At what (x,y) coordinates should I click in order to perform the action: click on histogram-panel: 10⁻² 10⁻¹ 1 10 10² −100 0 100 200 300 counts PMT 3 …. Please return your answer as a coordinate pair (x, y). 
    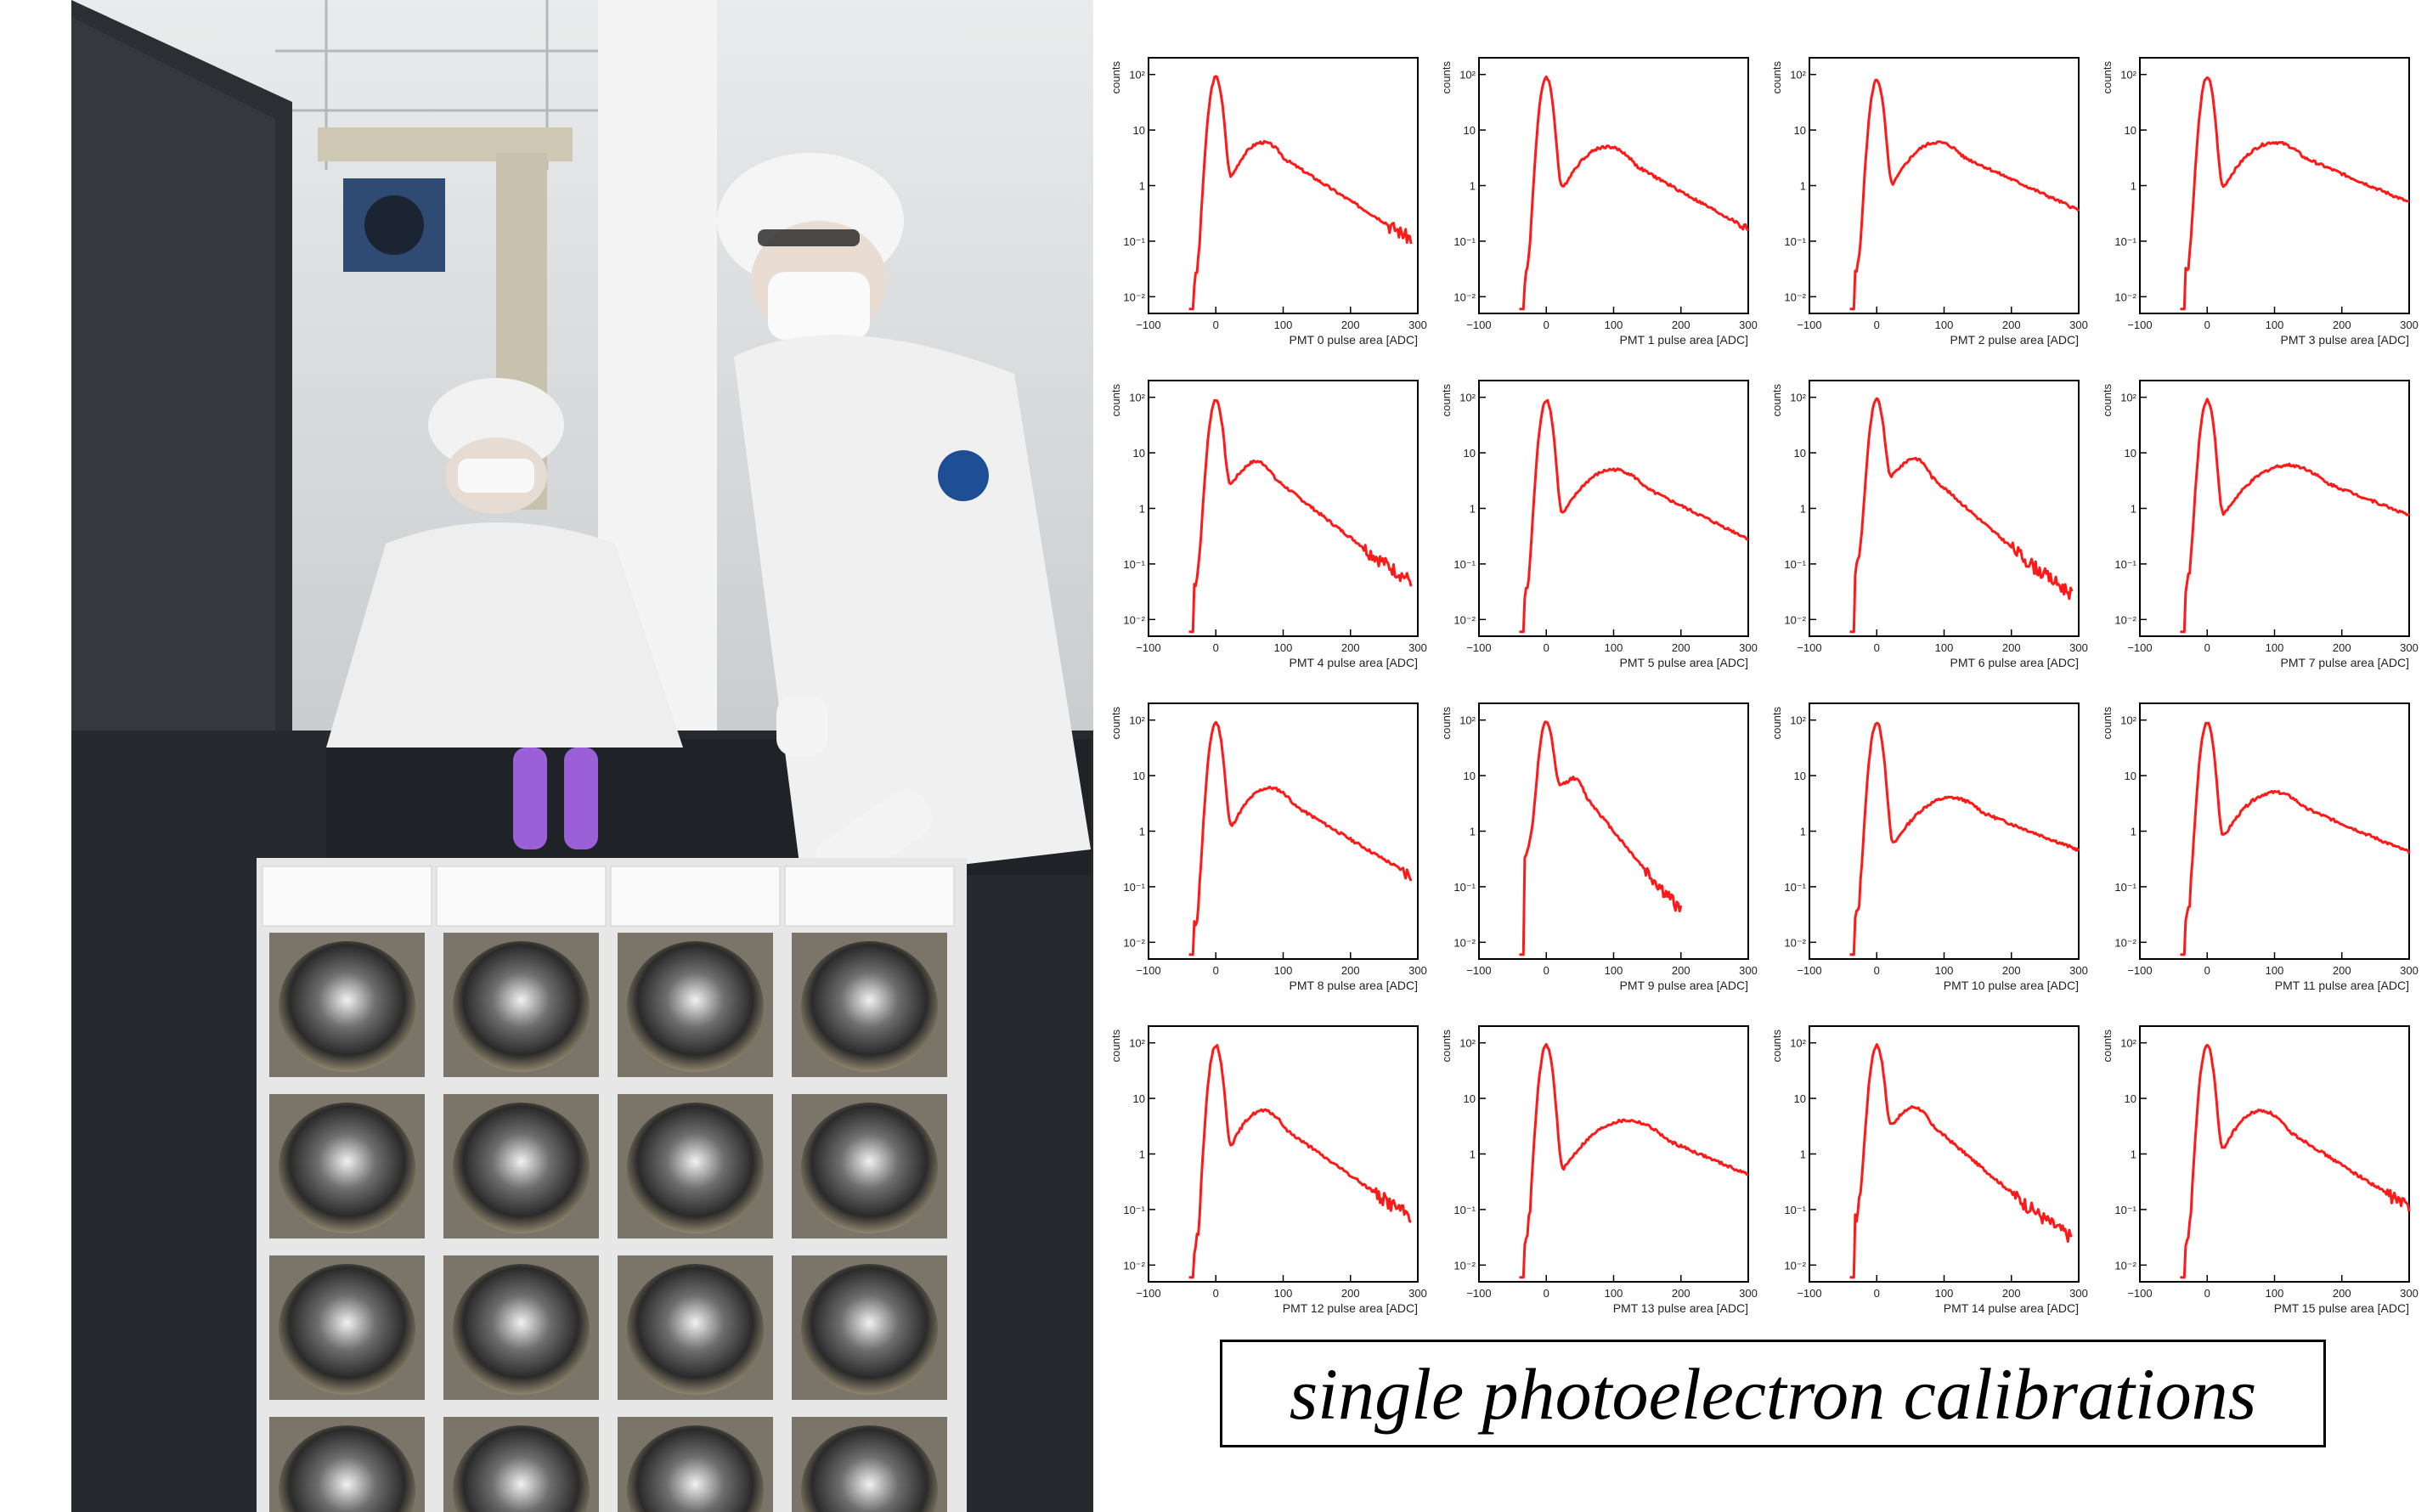
    Looking at the image, I should click on (2260, 202).